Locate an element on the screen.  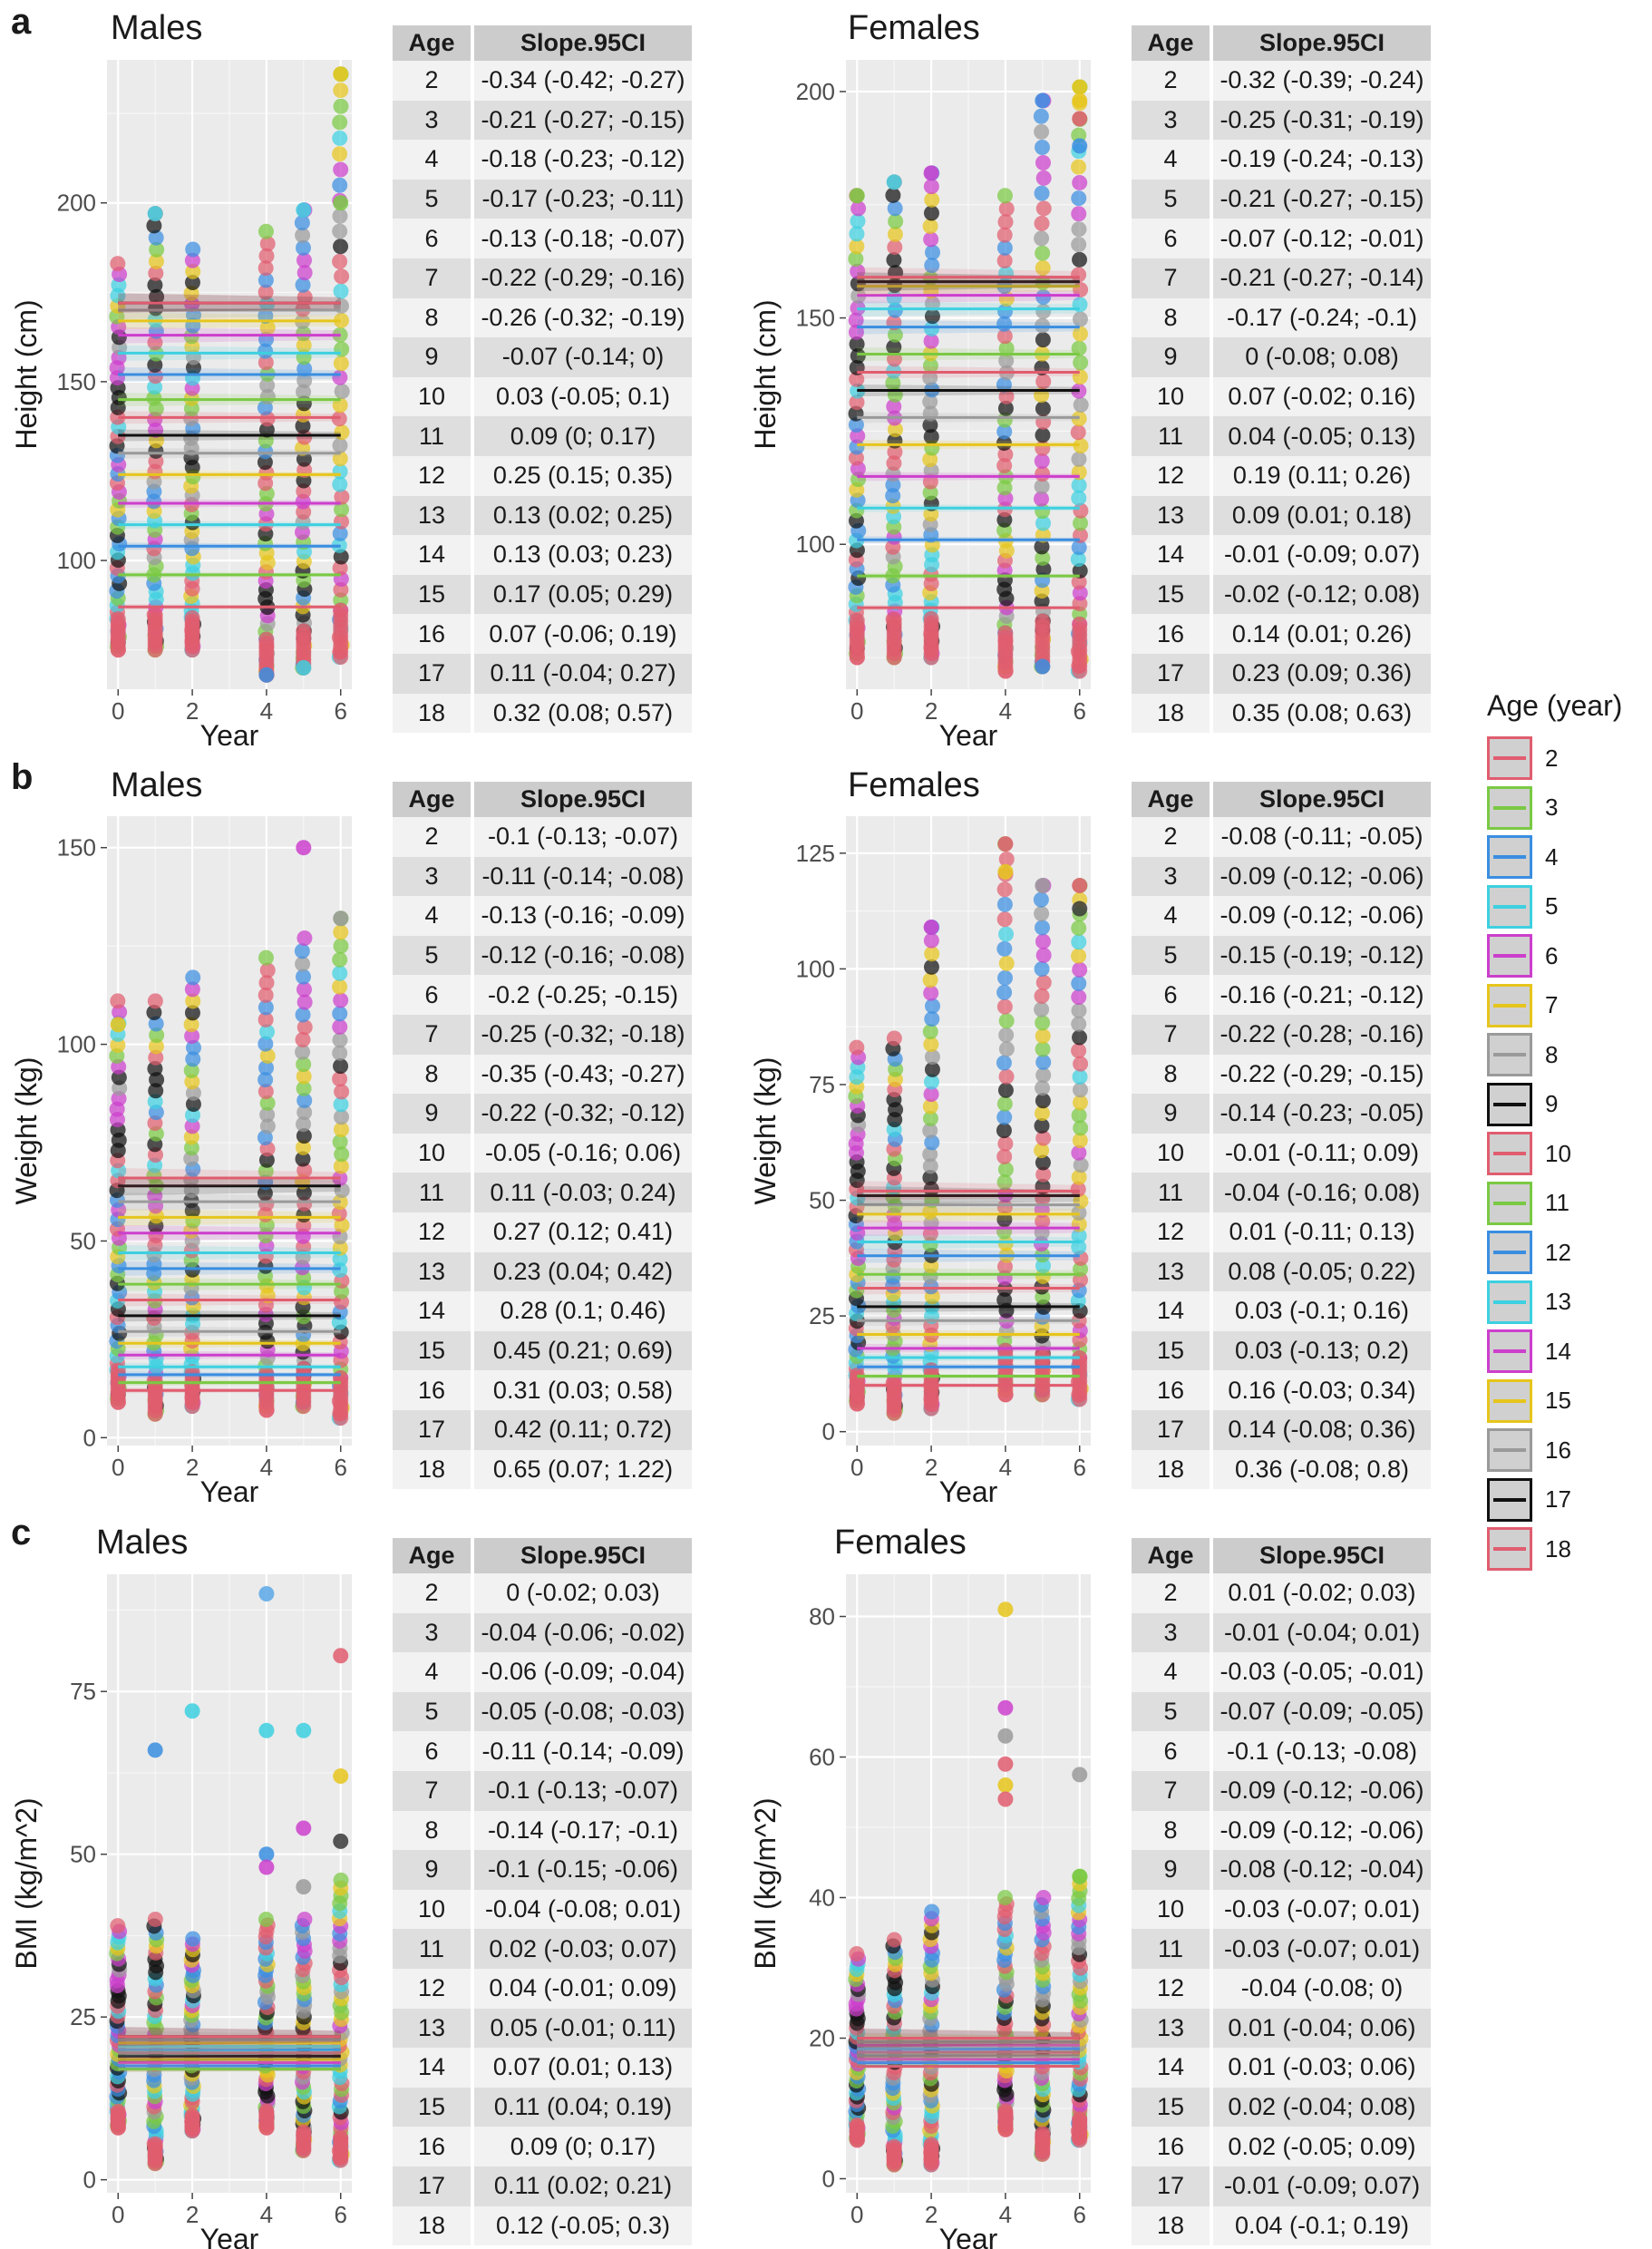
panel-c-females-data-point is located at coordinates (894, 1940).